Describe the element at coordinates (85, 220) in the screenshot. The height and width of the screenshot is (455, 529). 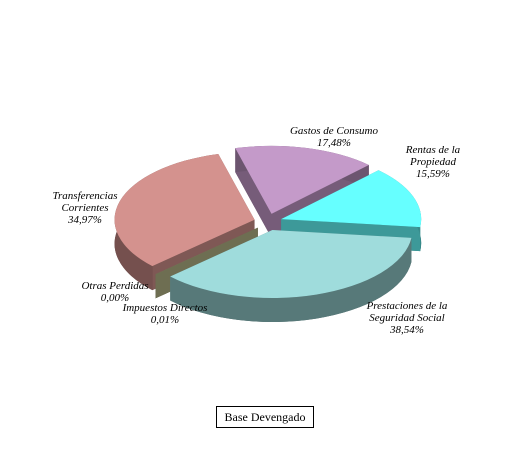
I see `value-label: 34,97%` at that location.